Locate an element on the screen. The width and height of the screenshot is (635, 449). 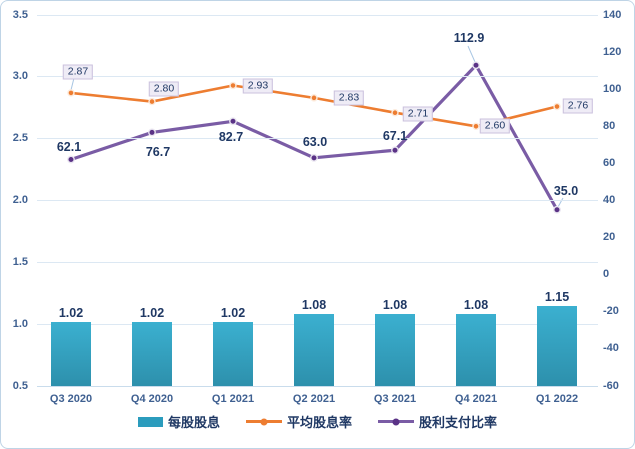
right-axis-tick: 120 is located at coordinates (612, 51).